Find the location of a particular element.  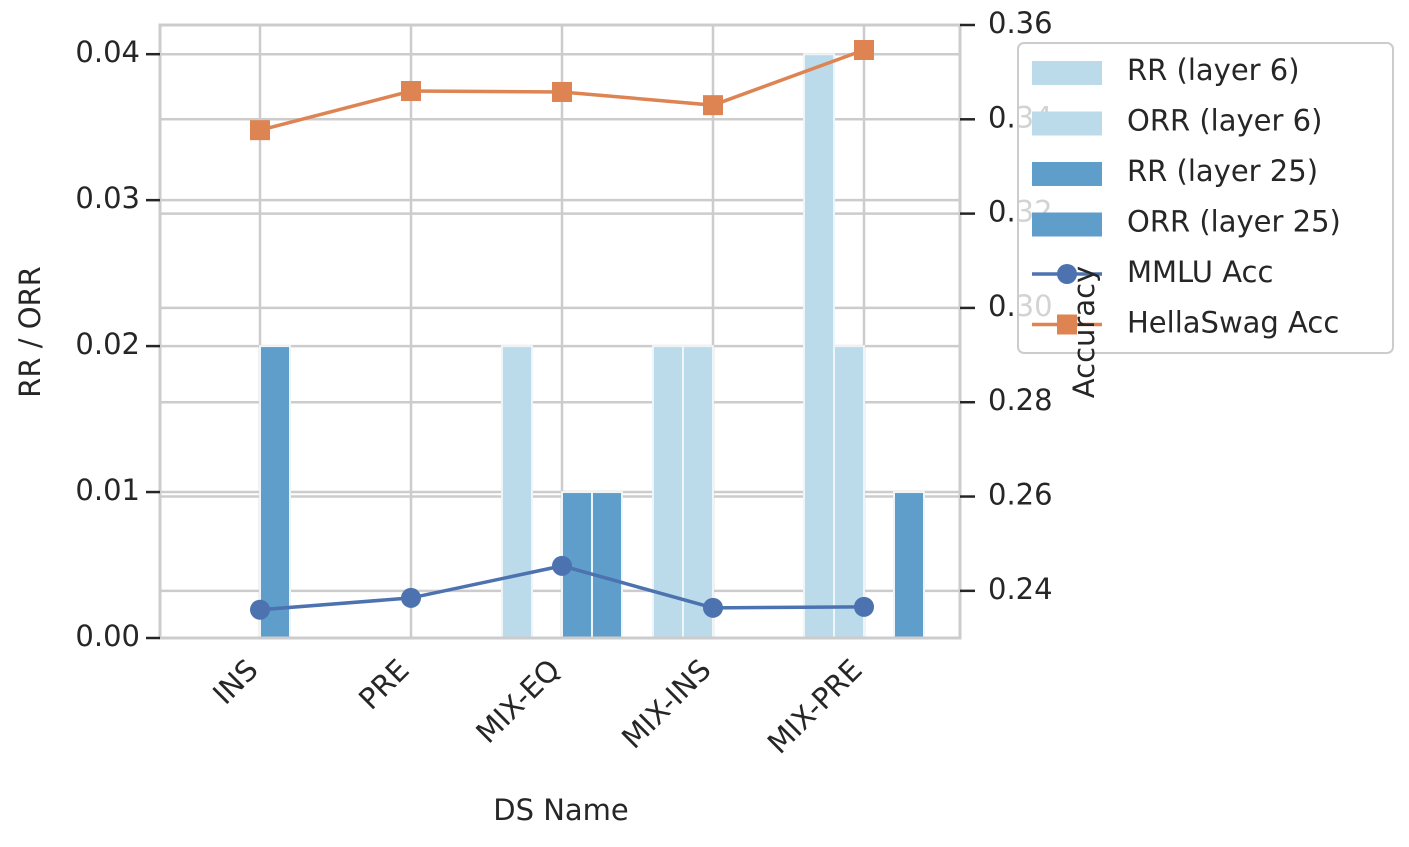

y2-tick-label: 0.24 is located at coordinates (1020, 589).